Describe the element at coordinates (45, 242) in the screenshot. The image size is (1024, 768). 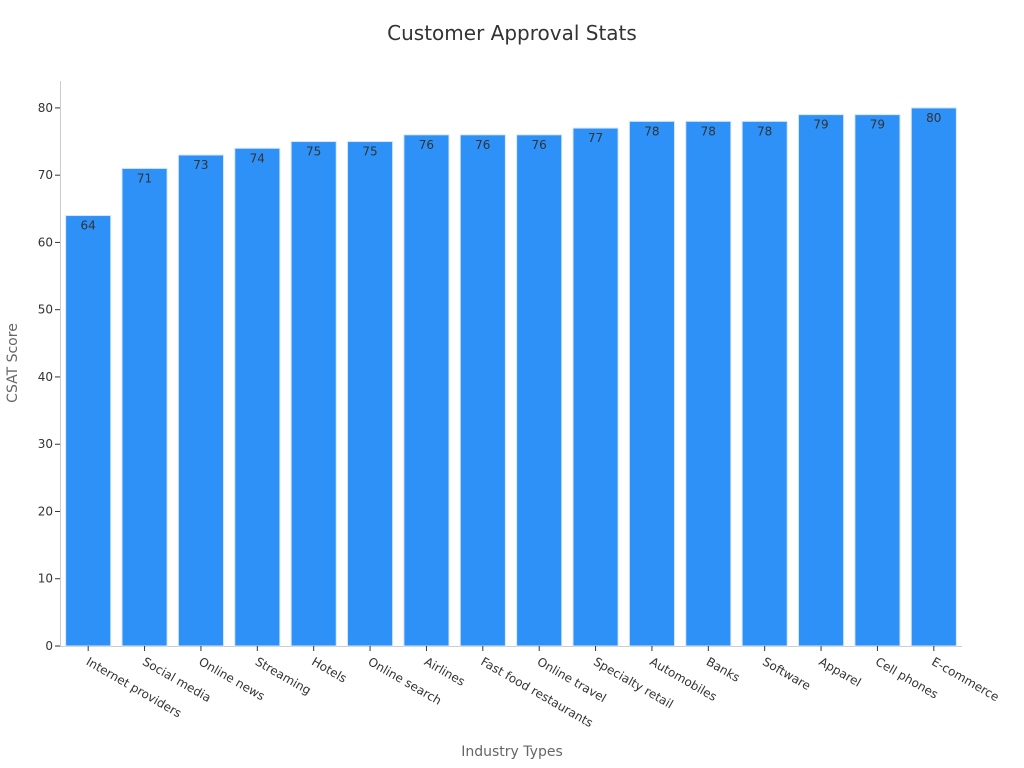
I see `y-tick-label: 60` at that location.